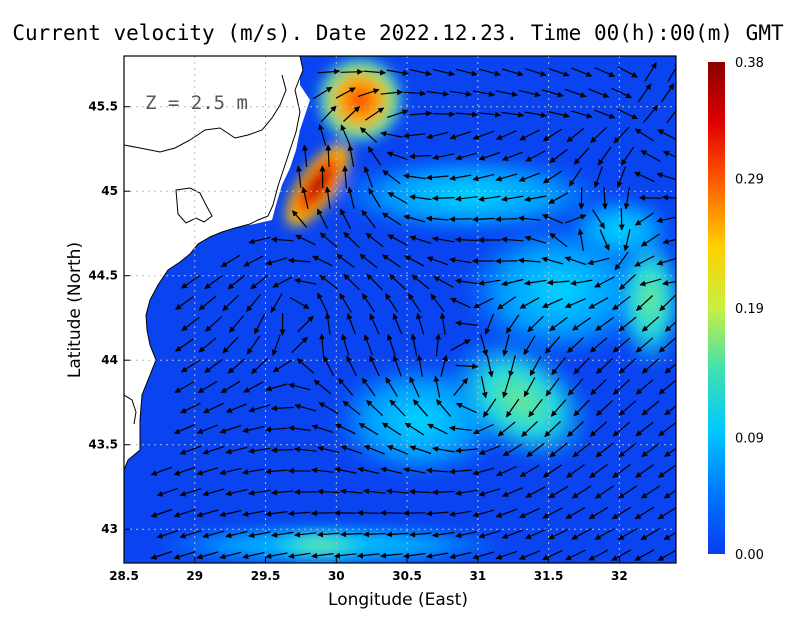  What do you see at coordinates (749, 309) in the screenshot?
I see `colorbar-labels: 0.38 0.29 0.19 0.09 0.00` at bounding box center [749, 309].